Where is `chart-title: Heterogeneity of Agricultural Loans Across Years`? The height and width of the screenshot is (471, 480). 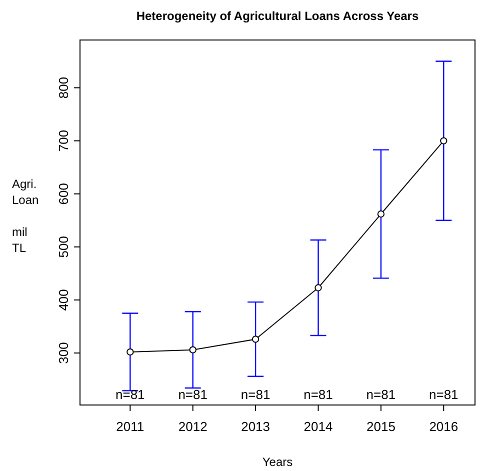 chart-title: Heterogeneity of Agricultural Loans Across Years is located at coordinates (277, 16).